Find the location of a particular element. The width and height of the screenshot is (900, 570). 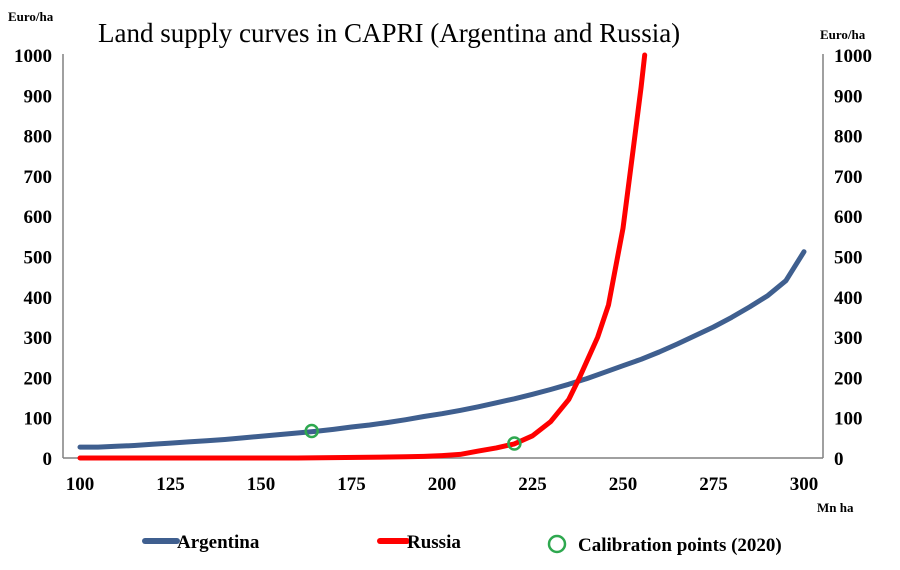

x-tick-labels: 100 125 150 175 200 225 250 275 300 is located at coordinates (442, 484).